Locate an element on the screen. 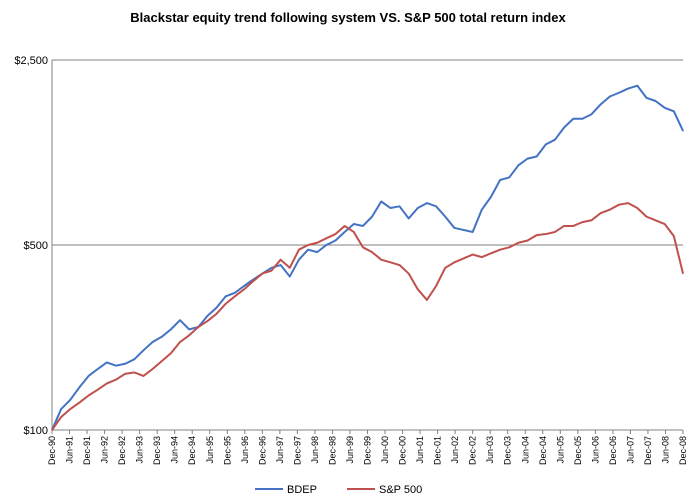 Image resolution: width=696 pixels, height=502 pixels. x-tick-label-7: Jun-94 is located at coordinates (175, 450).